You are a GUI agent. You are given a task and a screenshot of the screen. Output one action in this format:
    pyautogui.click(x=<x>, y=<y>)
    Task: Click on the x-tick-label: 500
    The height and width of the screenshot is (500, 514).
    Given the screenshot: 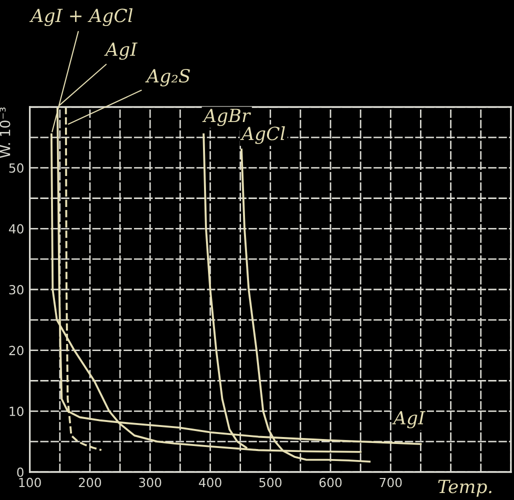 What is the action you would take?
    pyautogui.click(x=270, y=483)
    